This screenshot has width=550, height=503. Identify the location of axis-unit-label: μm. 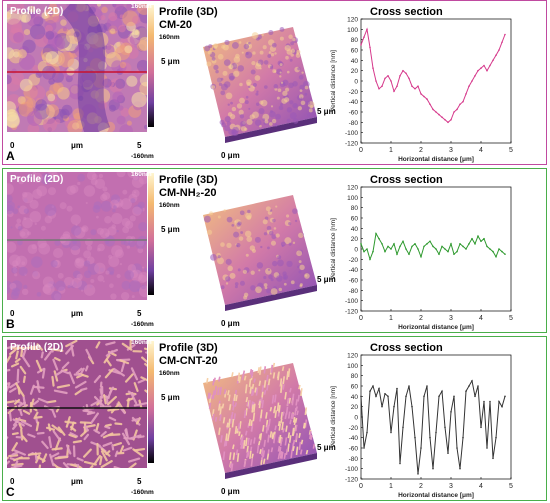
(77, 481).